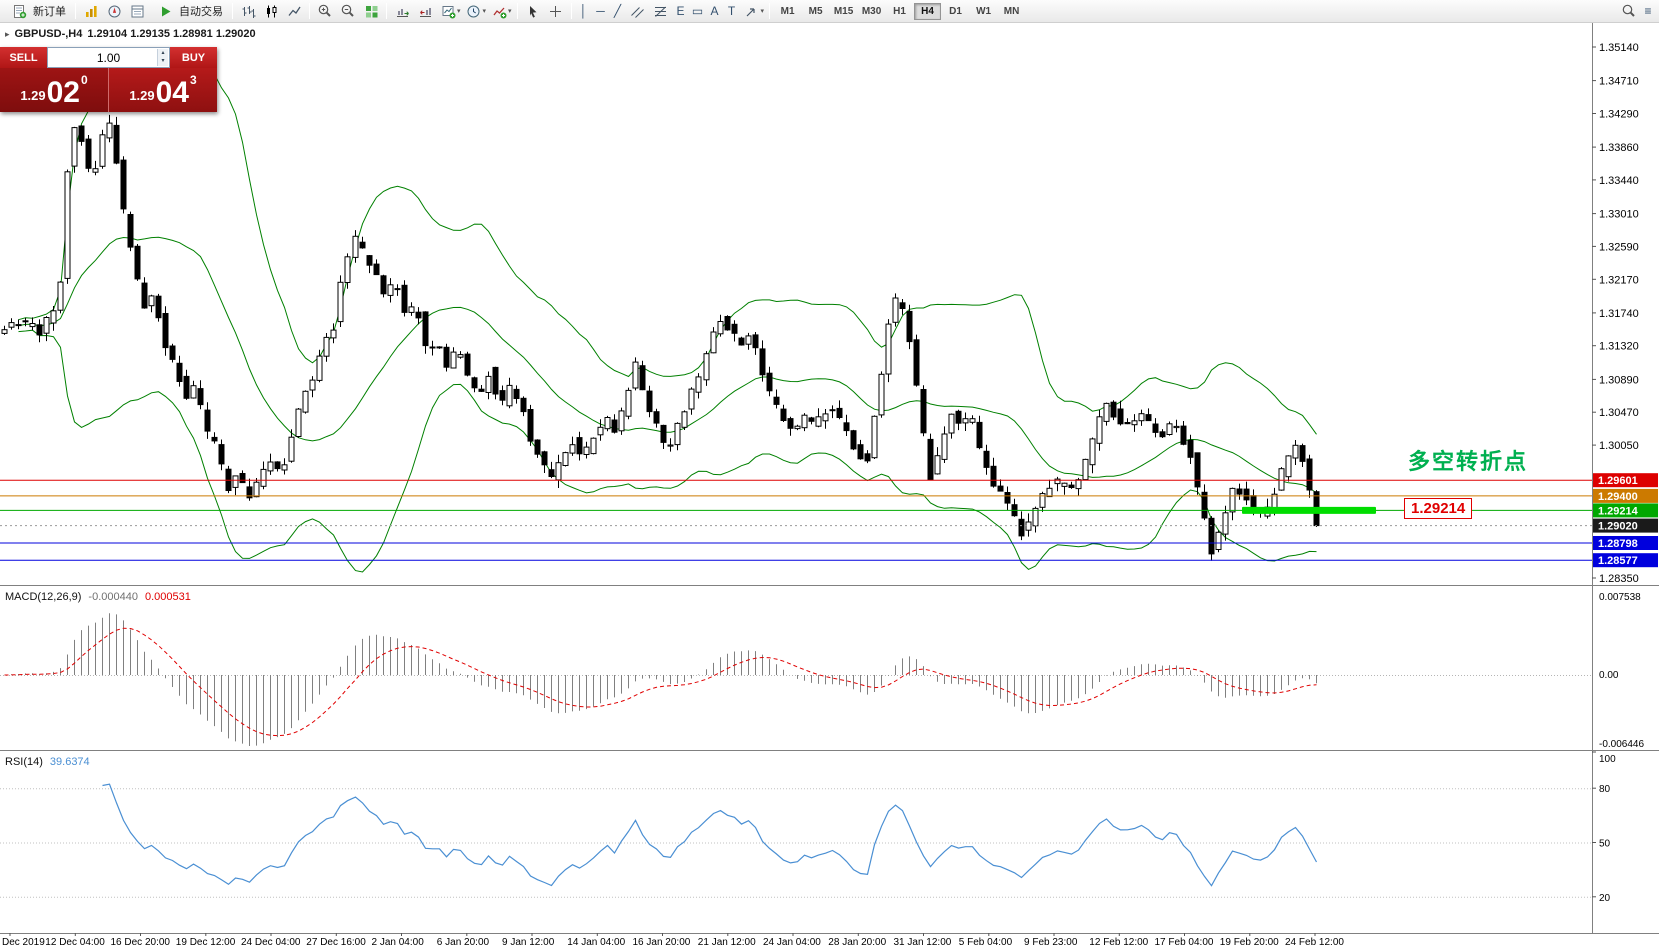 Image resolution: width=1659 pixels, height=947 pixels. Describe the element at coordinates (193, 80) in the screenshot. I see `buy-price-sup: 3` at that location.